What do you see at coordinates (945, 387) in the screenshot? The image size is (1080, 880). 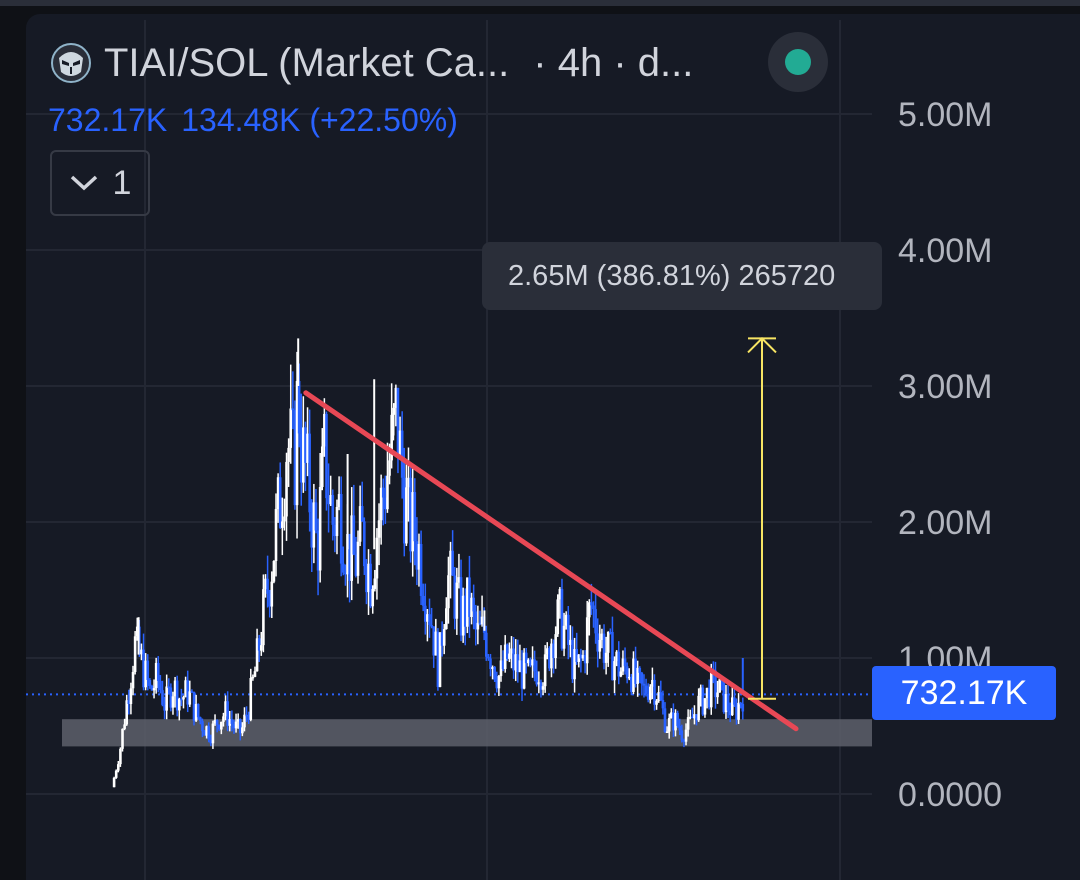 I see `y-tick-label: 3.00M` at bounding box center [945, 387].